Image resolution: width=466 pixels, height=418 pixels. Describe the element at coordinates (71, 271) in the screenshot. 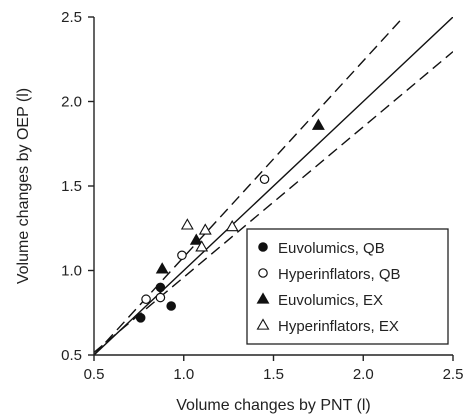

I see `y-tick-label: 1.0` at that location.